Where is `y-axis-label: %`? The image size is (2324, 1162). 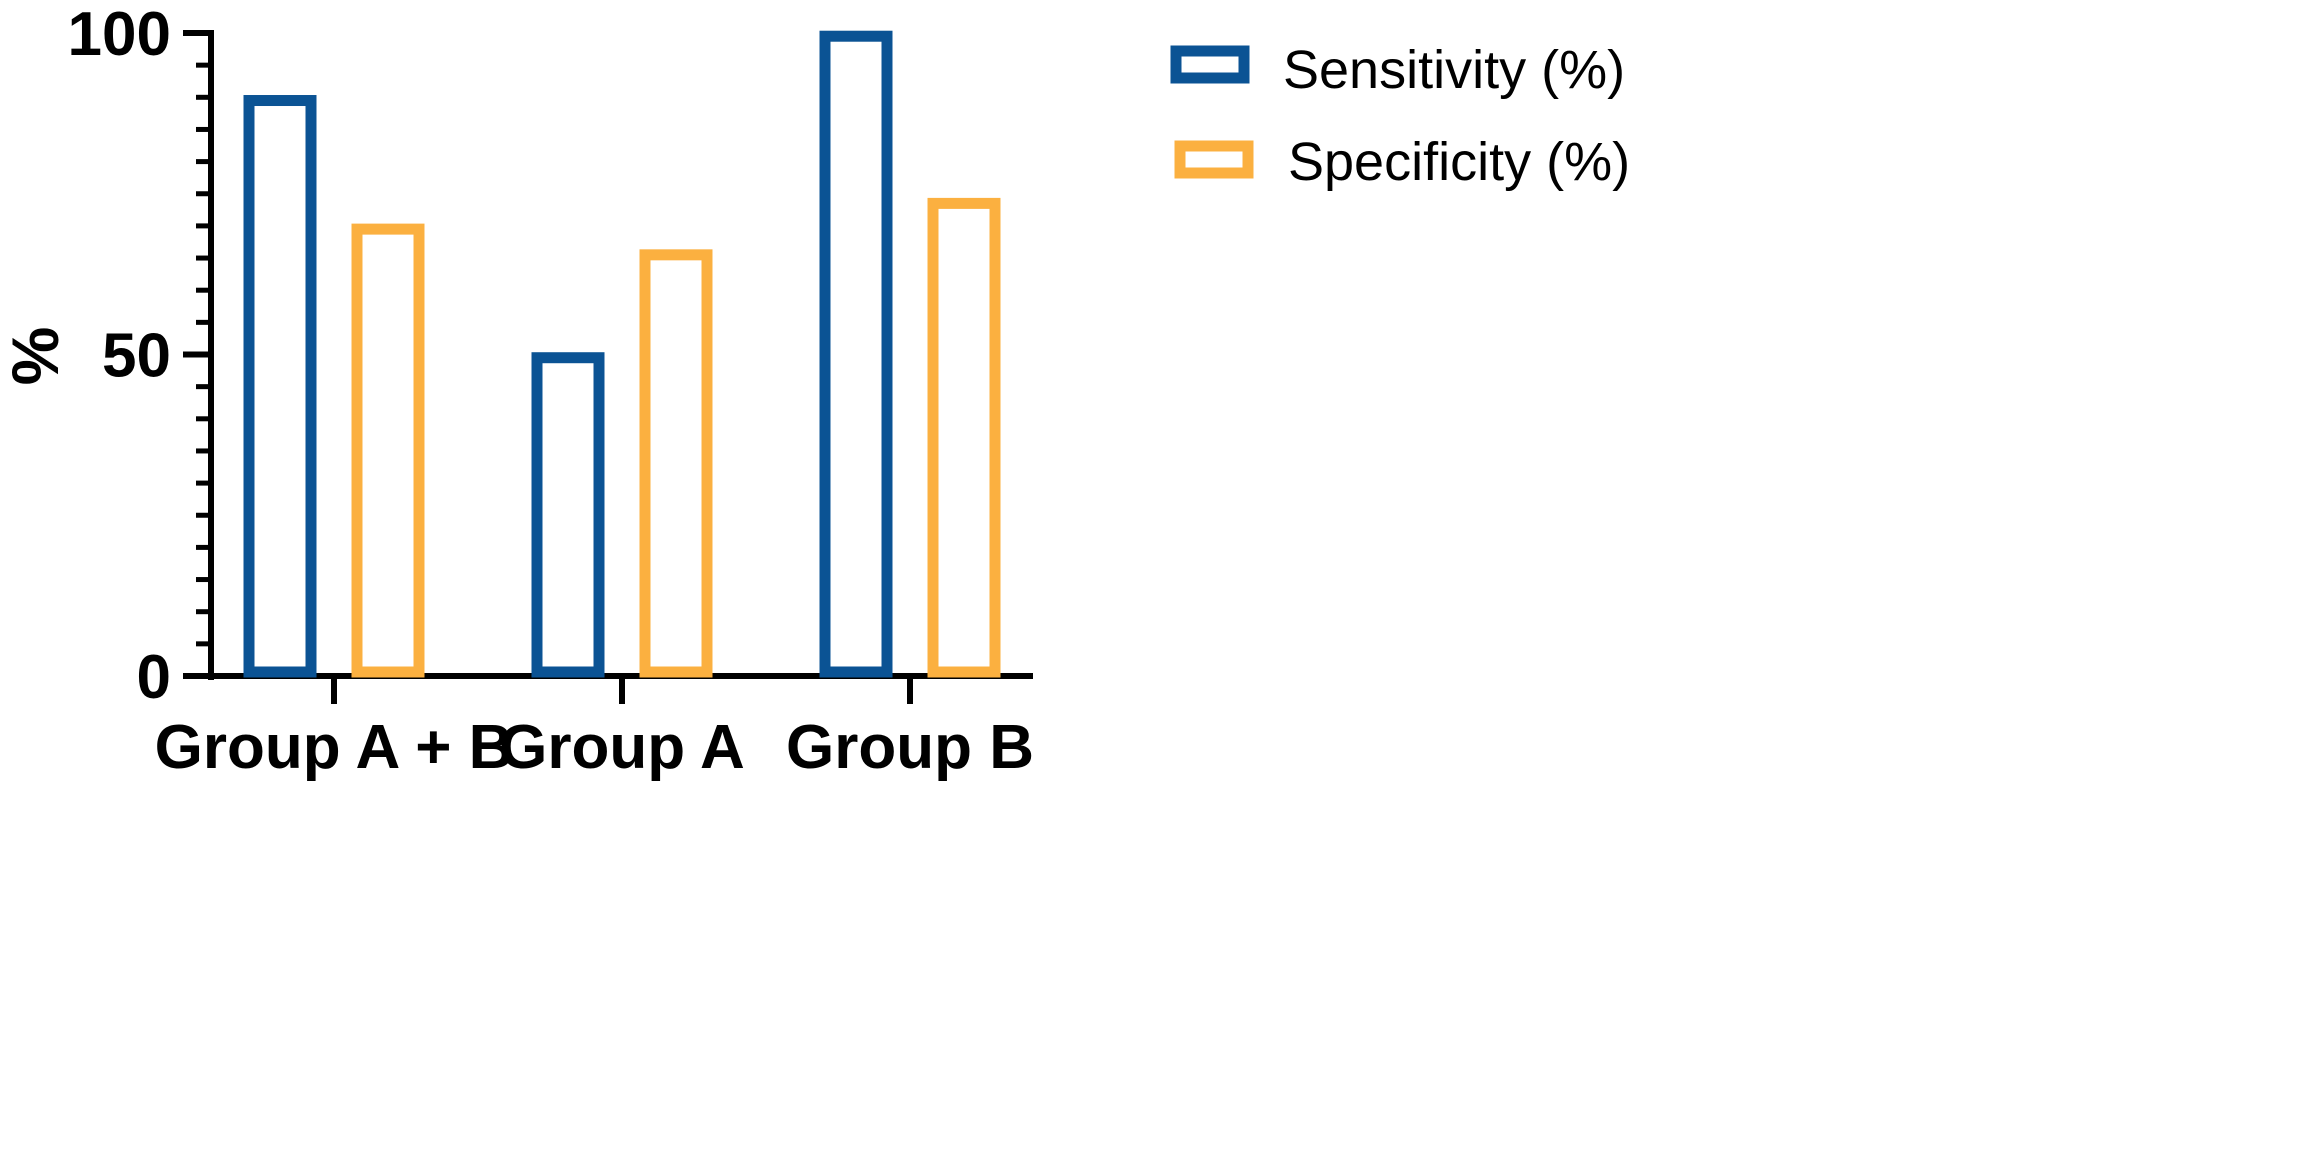
y-axis-label: % is located at coordinates (36, 356).